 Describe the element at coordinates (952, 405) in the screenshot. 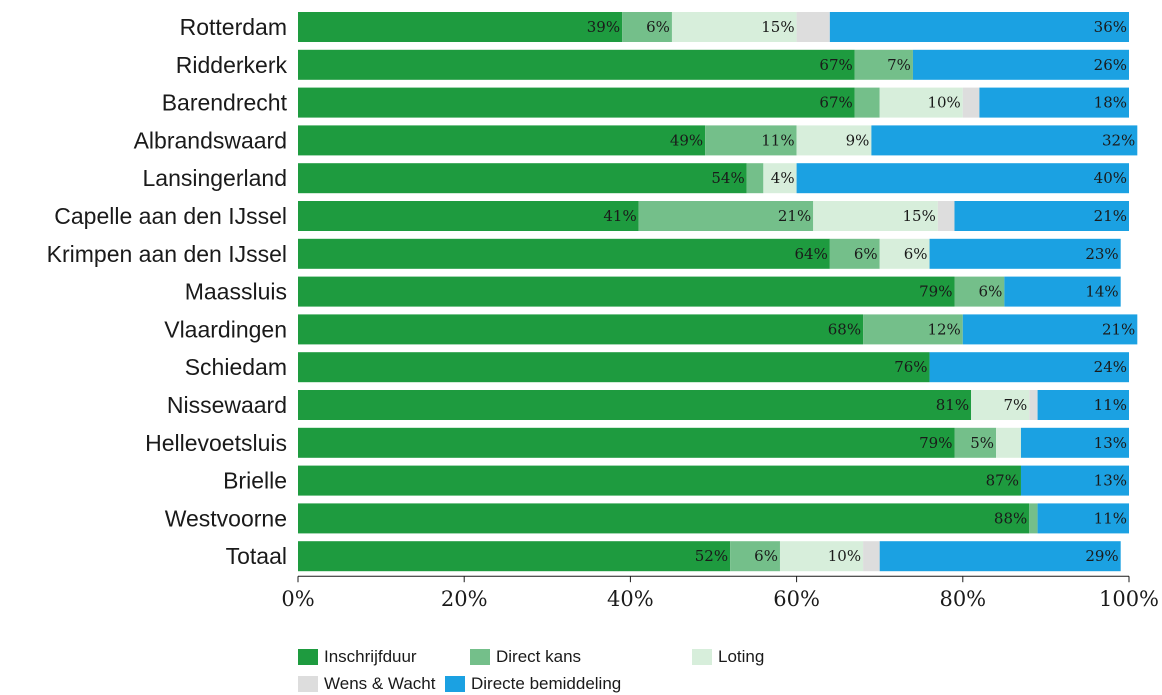

I see `data-label: 81%` at that location.